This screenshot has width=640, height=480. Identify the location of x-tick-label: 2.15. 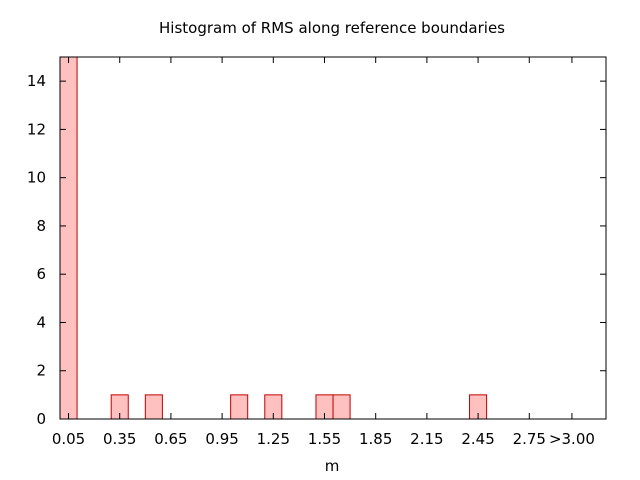
(426, 439).